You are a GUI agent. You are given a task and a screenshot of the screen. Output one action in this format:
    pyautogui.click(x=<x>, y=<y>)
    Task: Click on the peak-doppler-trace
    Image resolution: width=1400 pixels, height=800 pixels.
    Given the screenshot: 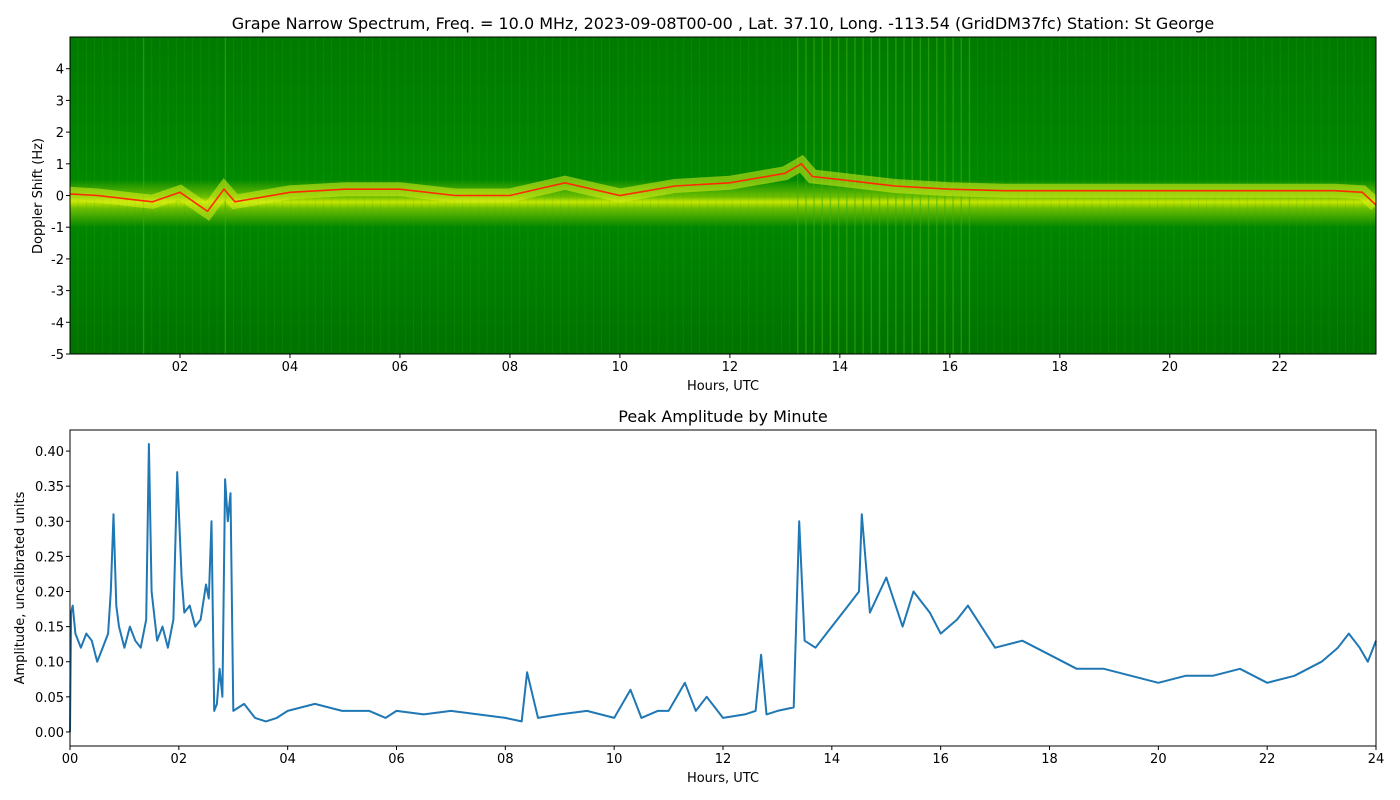 What is the action you would take?
    pyautogui.click(x=723, y=187)
    